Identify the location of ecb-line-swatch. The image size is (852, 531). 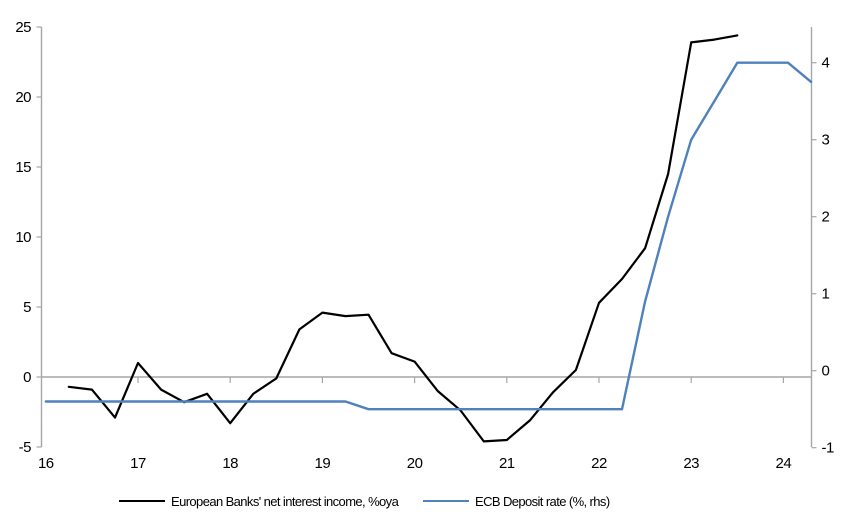
(446, 501).